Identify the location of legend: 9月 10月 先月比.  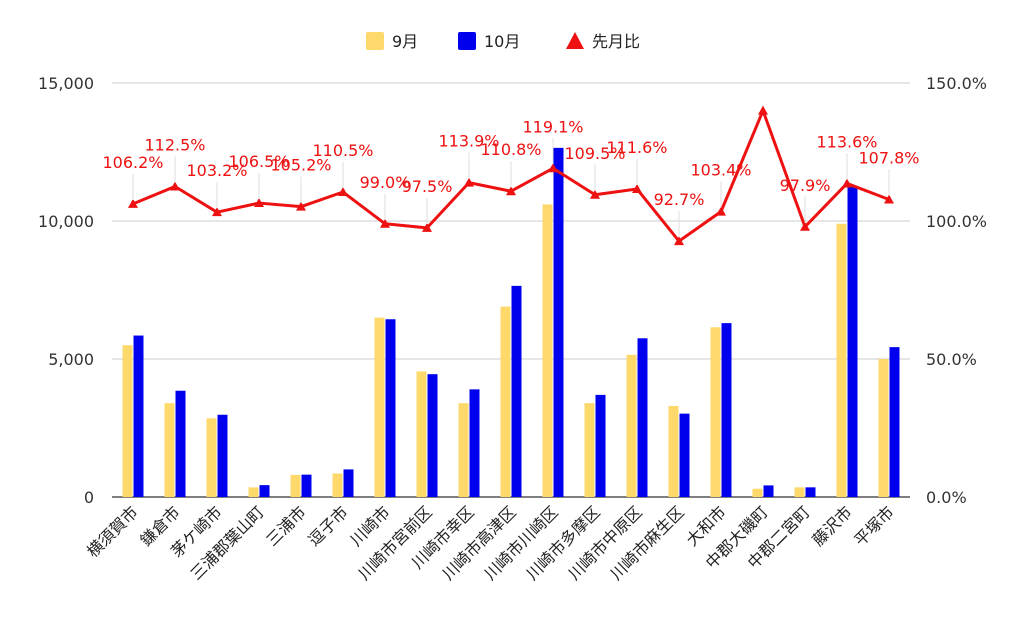
(503, 41).